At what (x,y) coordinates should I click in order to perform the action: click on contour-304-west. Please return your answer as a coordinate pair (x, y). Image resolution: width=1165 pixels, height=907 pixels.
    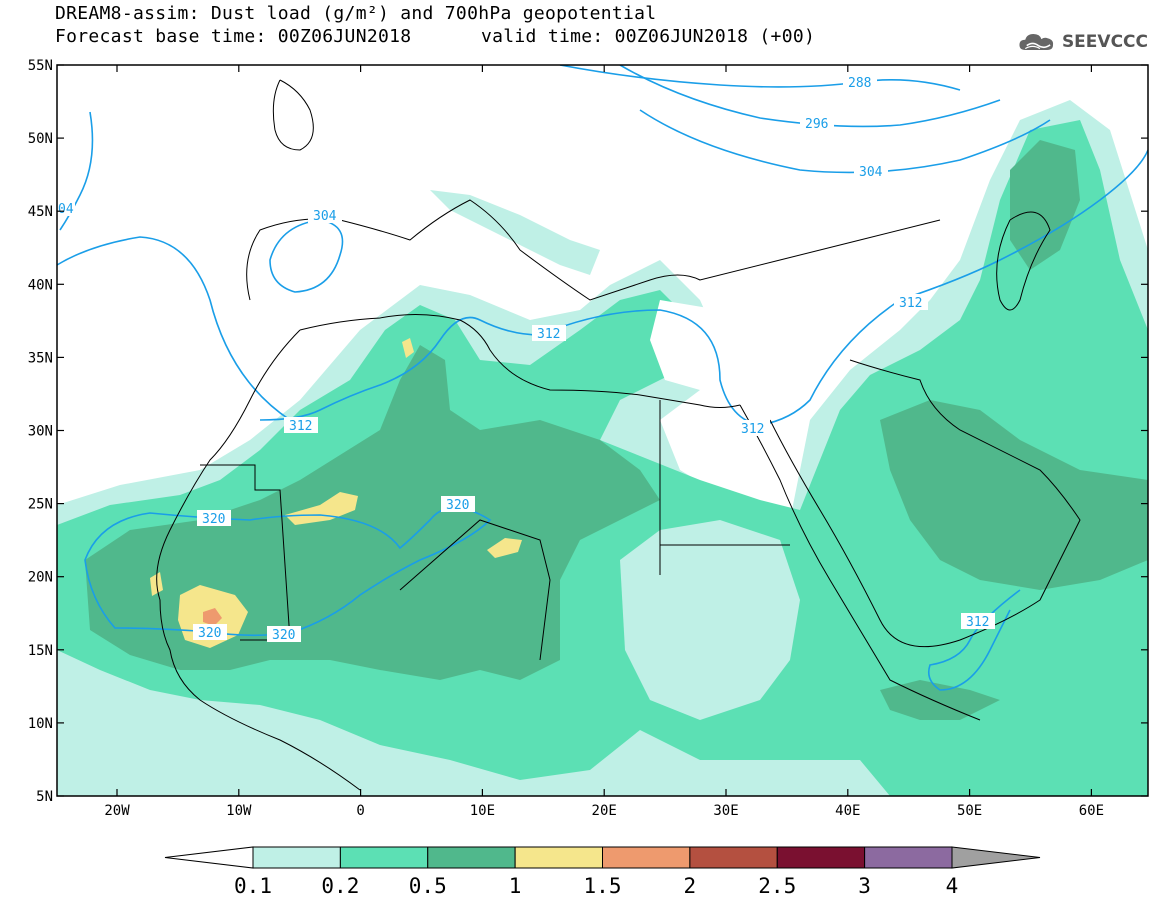
    Looking at the image, I should click on (174, 328).